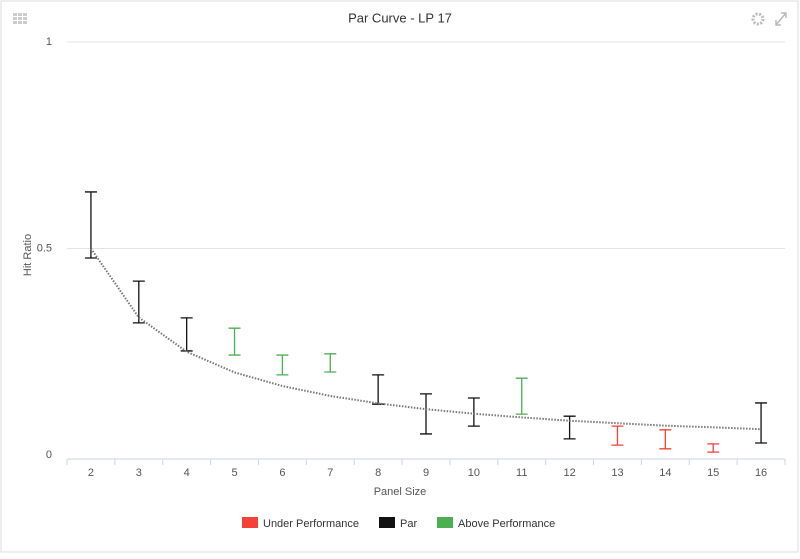 The image size is (800, 559). Describe the element at coordinates (400, 17) in the screenshot. I see `chart-title: Par Curve - LP 17` at that location.